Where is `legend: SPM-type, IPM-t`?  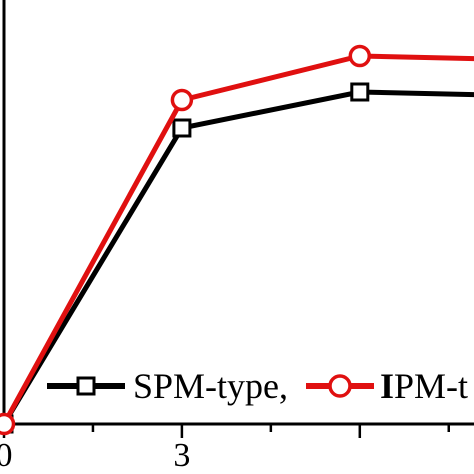
legend: SPM-type, IPM-t is located at coordinates (257, 386).